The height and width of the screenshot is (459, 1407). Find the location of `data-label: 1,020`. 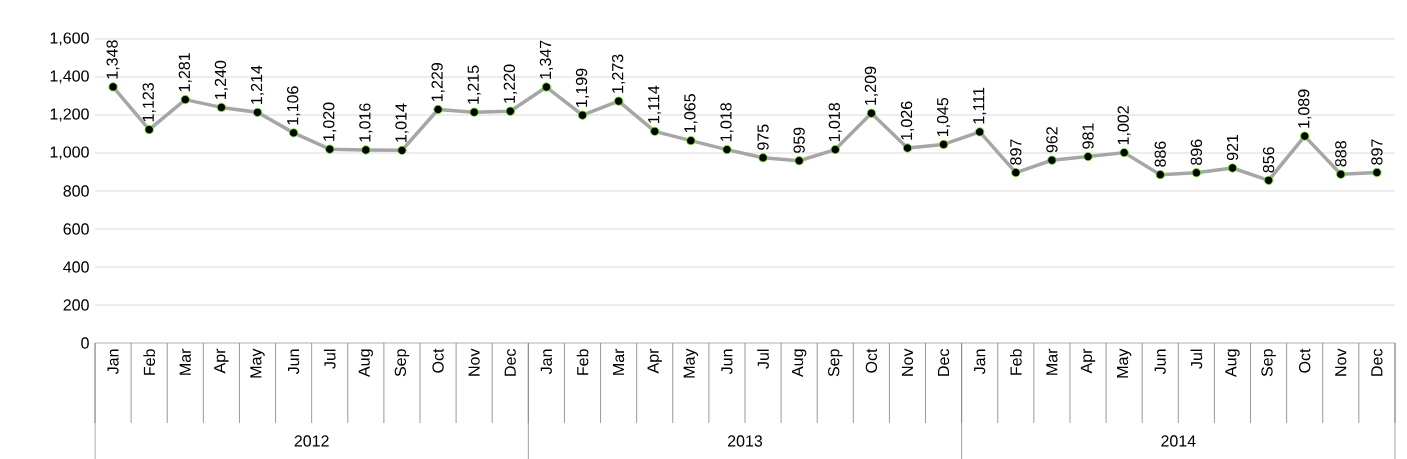

data-label: 1,020 is located at coordinates (330, 121).